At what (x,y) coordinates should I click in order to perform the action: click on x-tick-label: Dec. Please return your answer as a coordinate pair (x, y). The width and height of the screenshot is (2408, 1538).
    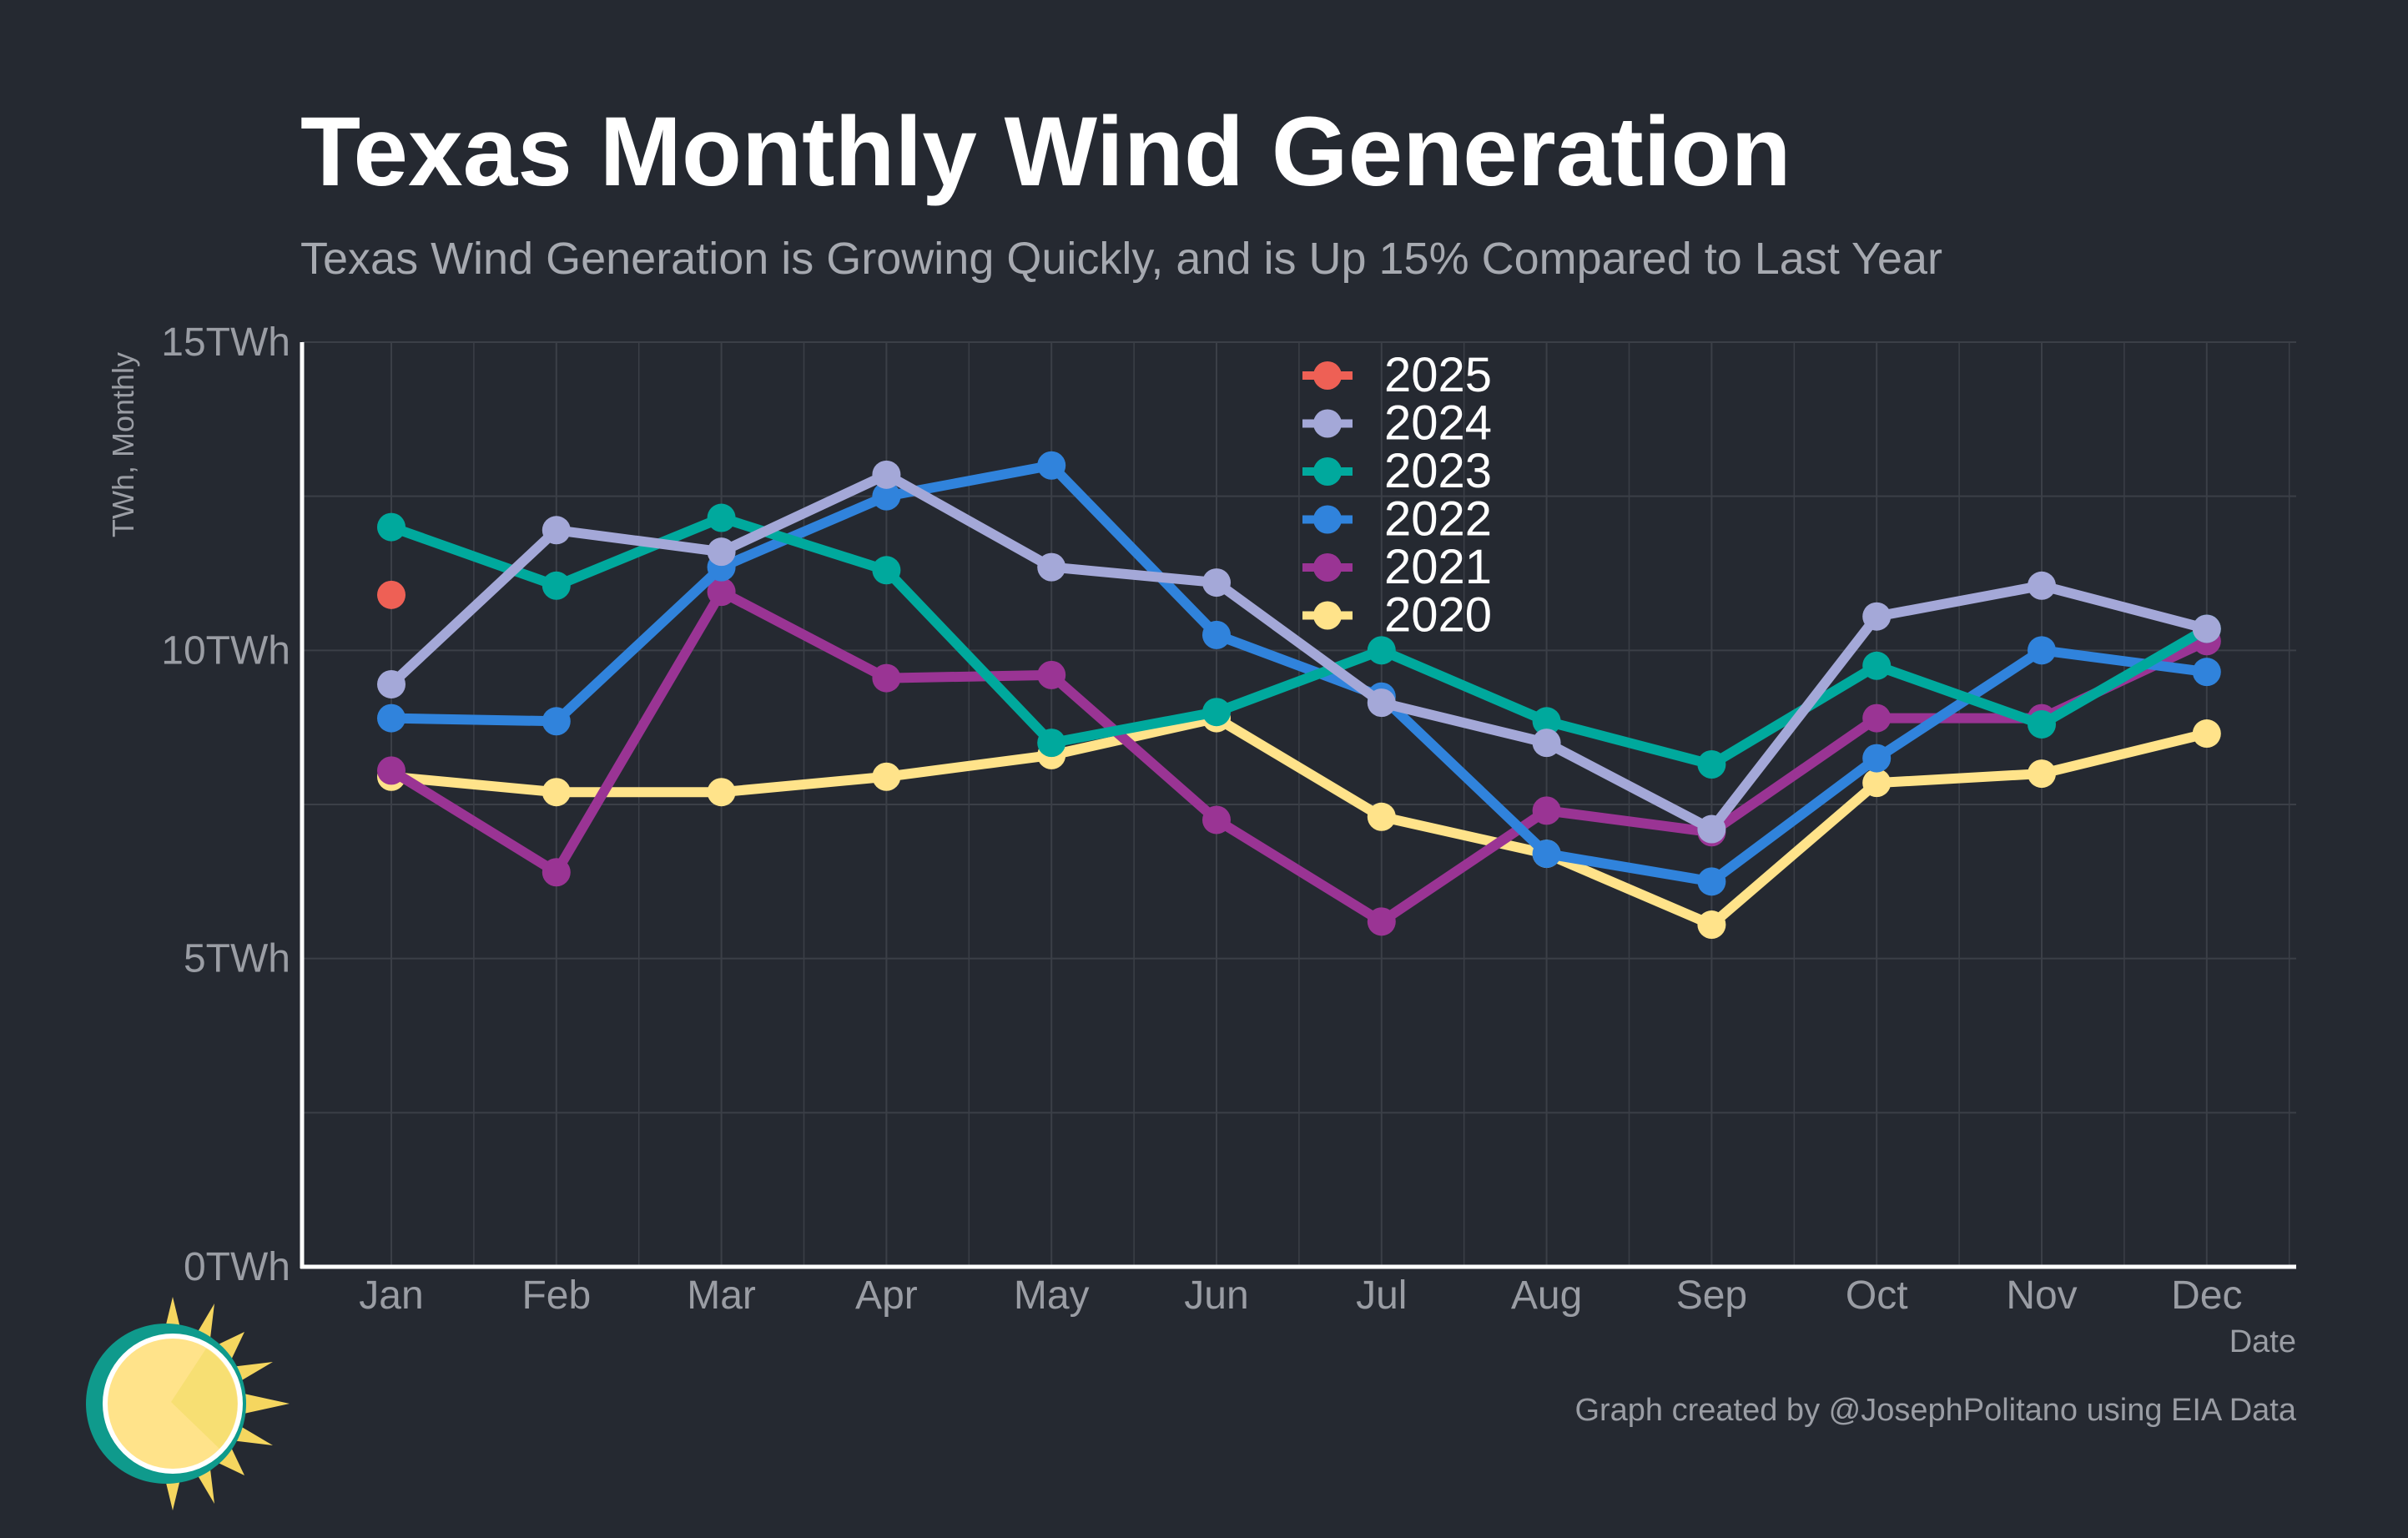
    Looking at the image, I should click on (2206, 1295).